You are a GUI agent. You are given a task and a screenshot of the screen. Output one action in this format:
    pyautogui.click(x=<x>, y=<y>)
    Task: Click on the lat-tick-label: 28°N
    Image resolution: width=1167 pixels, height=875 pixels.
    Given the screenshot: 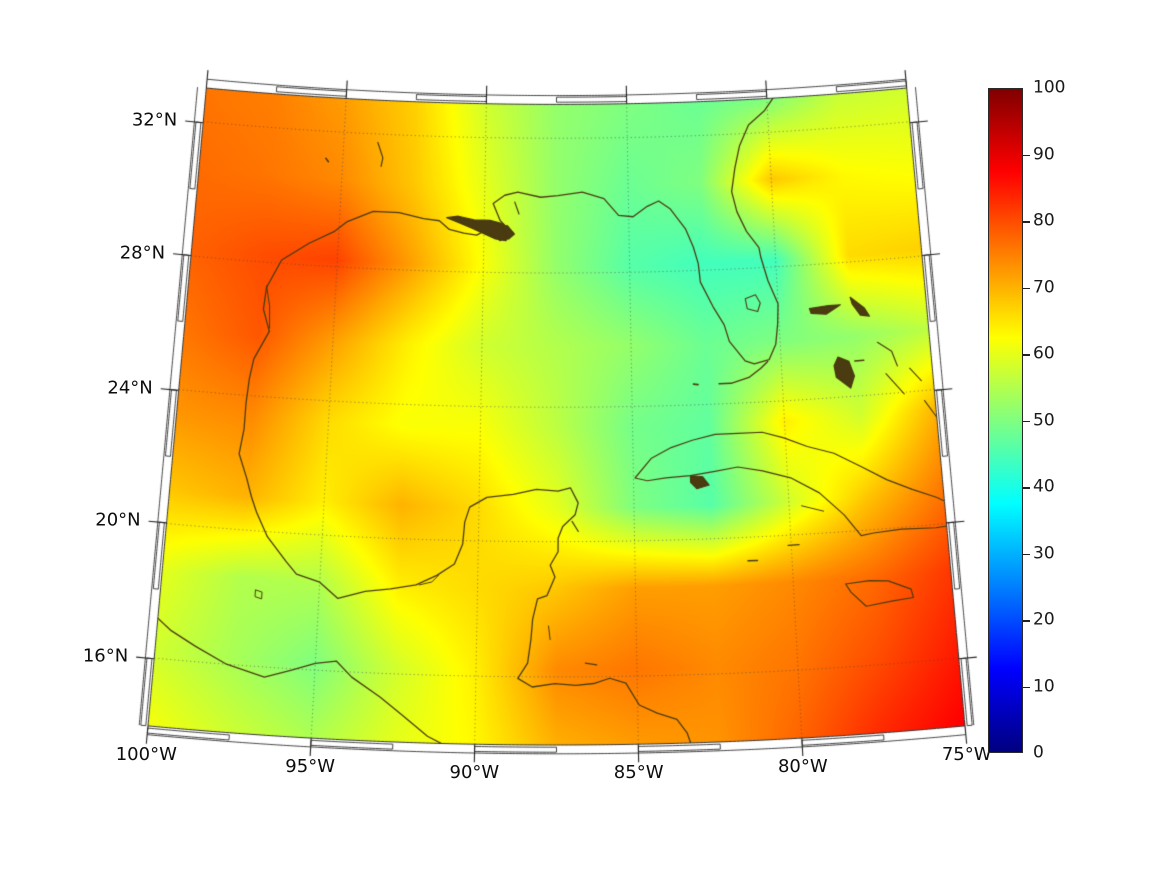 What is the action you would take?
    pyautogui.click(x=142, y=253)
    